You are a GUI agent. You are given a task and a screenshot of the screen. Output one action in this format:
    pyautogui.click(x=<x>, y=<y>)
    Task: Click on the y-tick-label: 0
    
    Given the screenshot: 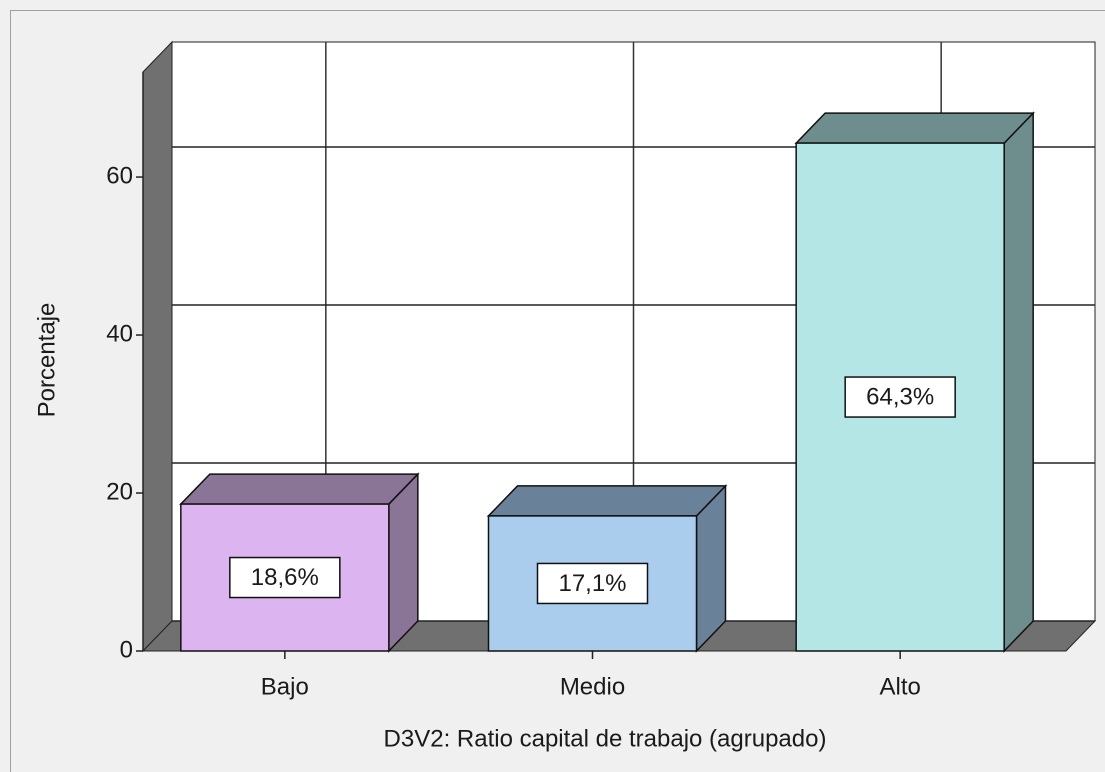 What is the action you would take?
    pyautogui.click(x=126, y=649)
    